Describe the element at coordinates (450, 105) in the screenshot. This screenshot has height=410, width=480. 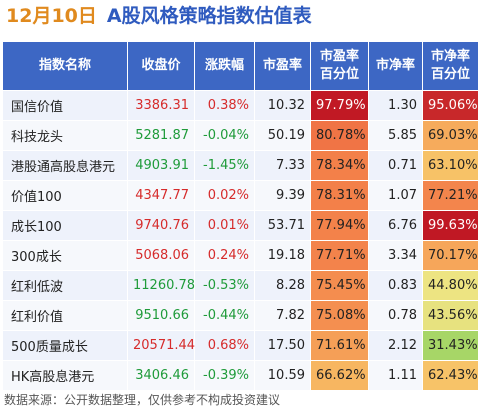
I see `pb-percentile-cell: 95.06%` at that location.